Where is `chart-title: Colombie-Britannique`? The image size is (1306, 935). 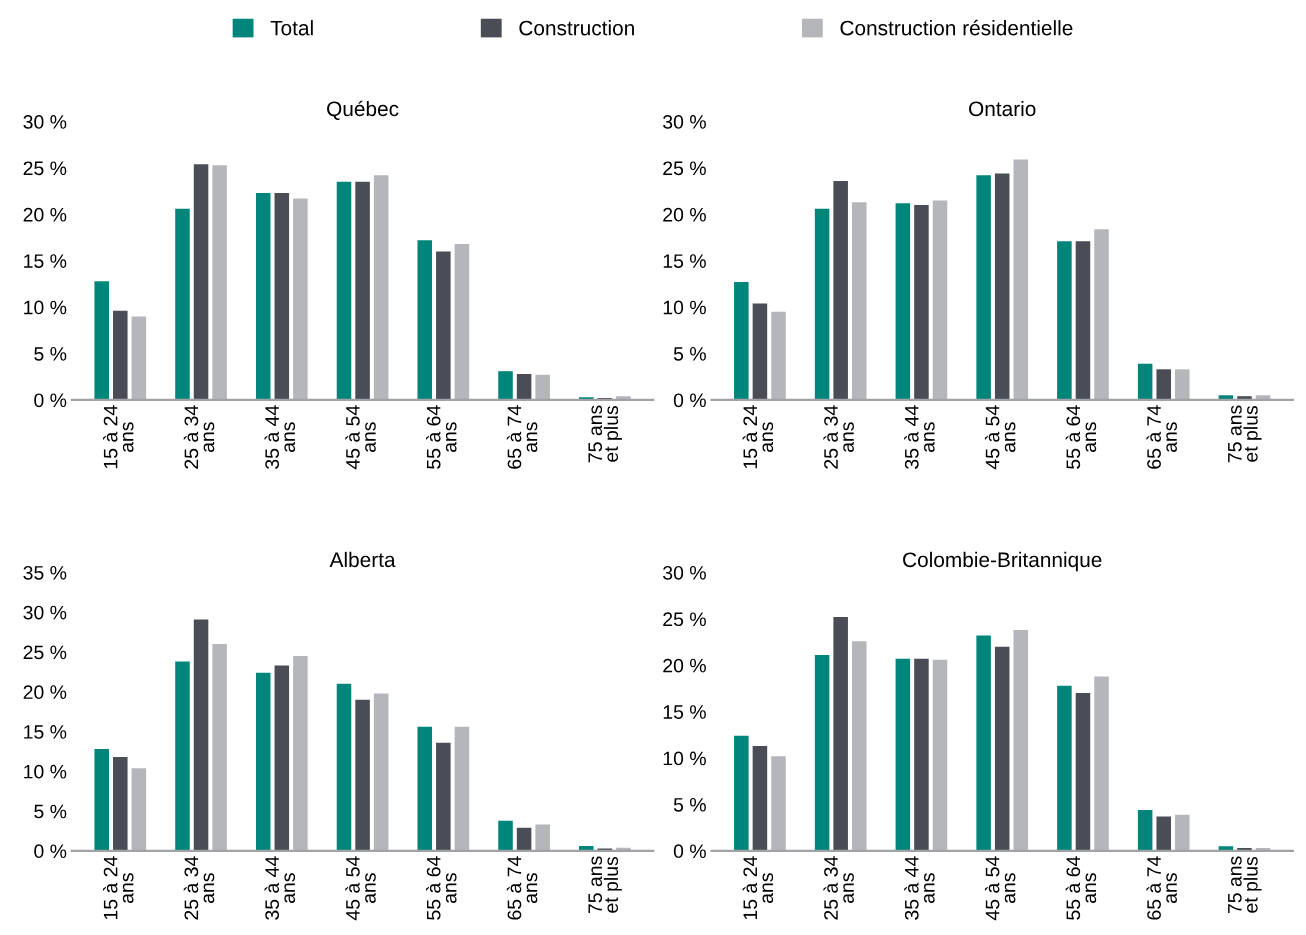 chart-title: Colombie-Britannique is located at coordinates (1002, 561).